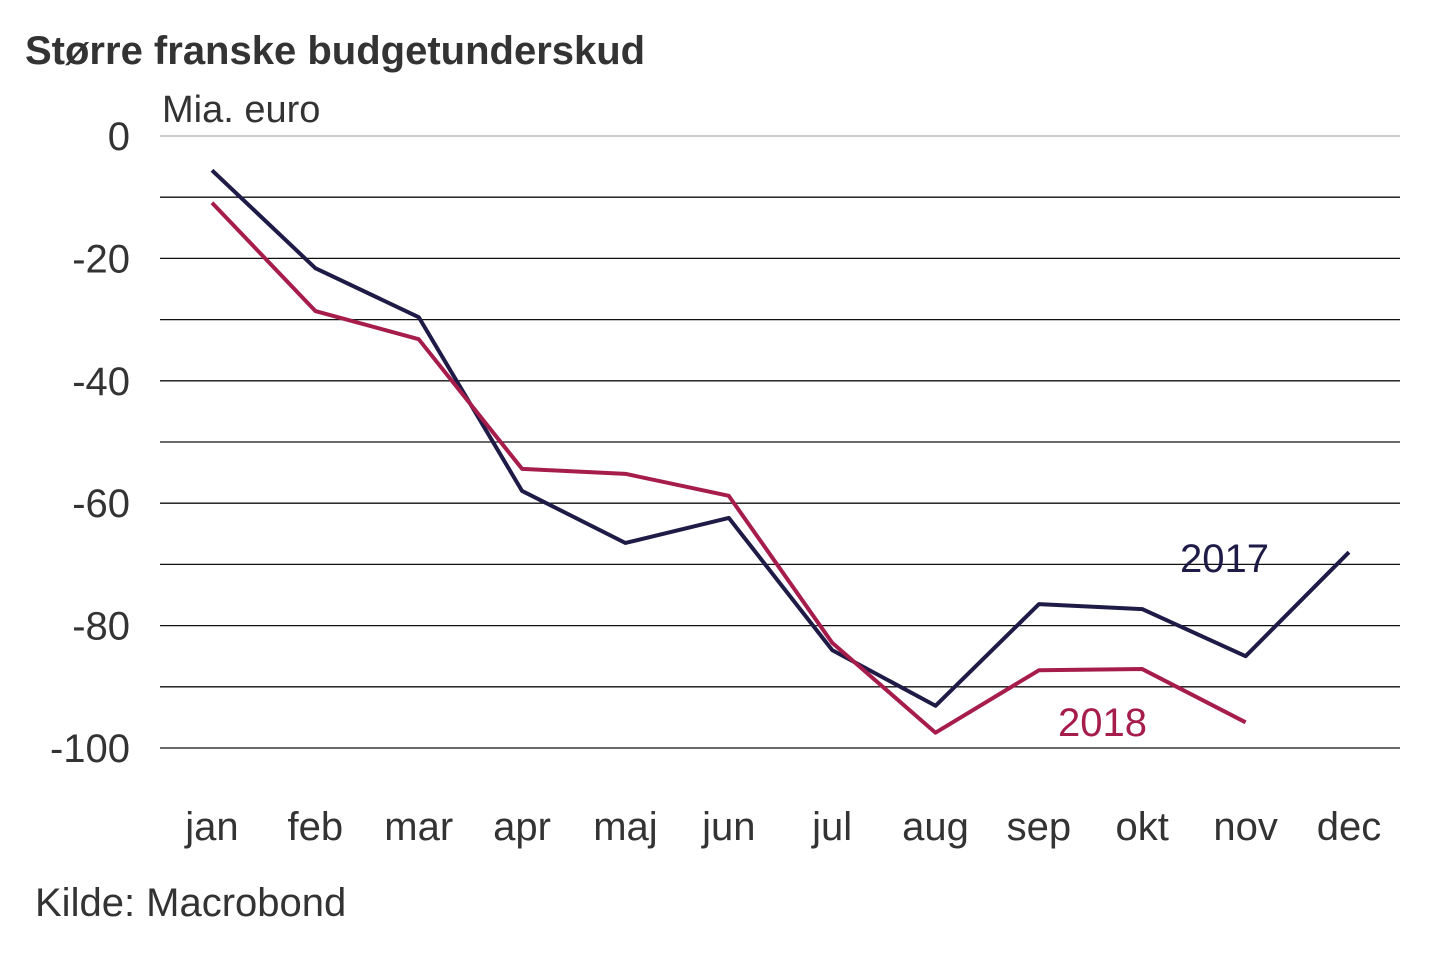  I want to click on x-tick-label: sep, so click(1039, 827).